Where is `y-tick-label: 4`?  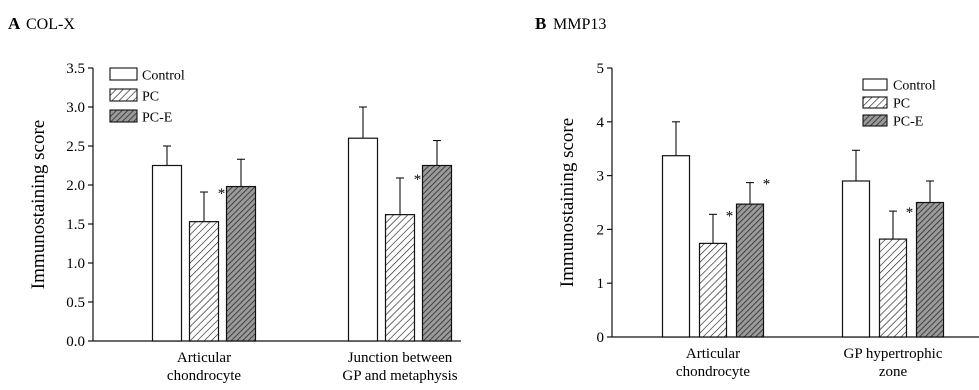 y-tick-label: 4 is located at coordinates (601, 123).